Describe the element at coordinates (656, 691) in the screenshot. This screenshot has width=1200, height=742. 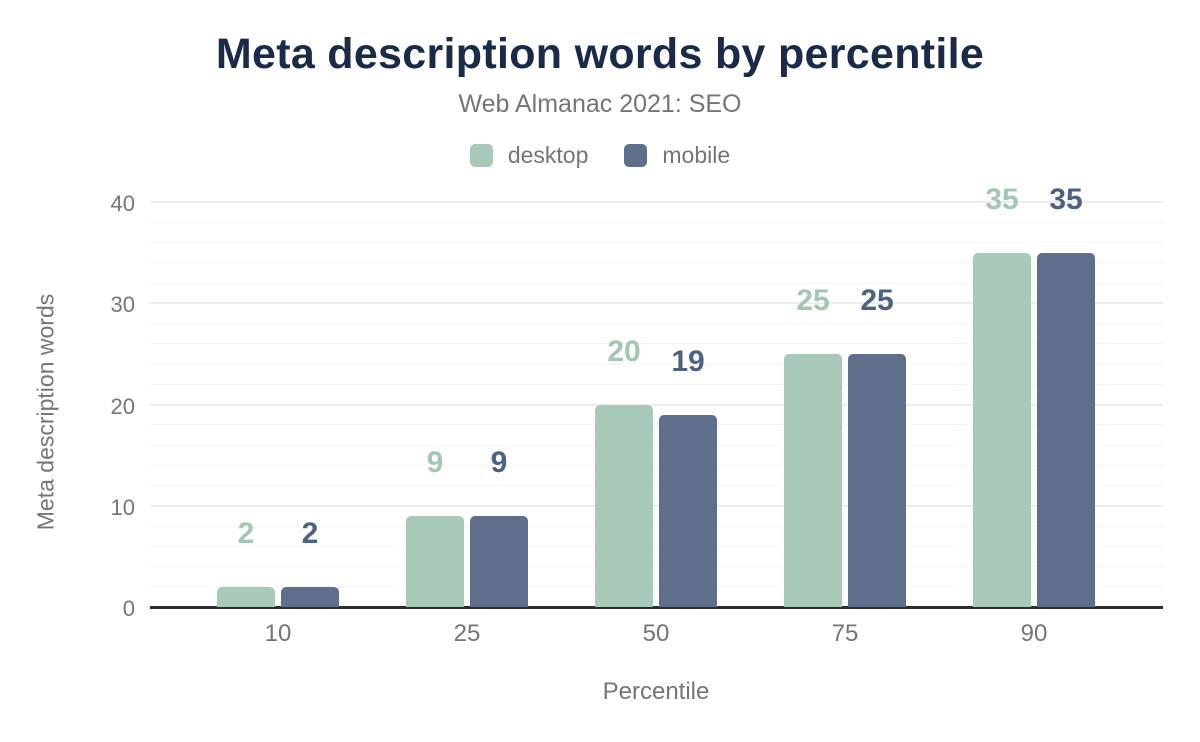
I see `x-axis-title: Percentile` at that location.